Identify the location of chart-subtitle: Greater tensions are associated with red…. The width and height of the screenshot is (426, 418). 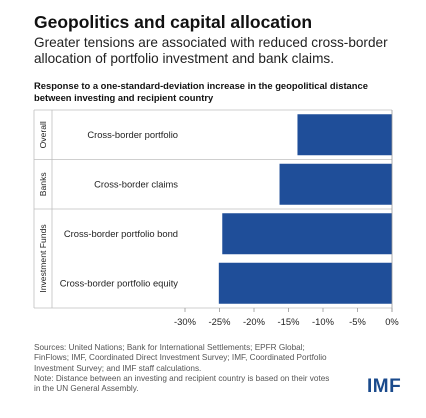
(211, 50).